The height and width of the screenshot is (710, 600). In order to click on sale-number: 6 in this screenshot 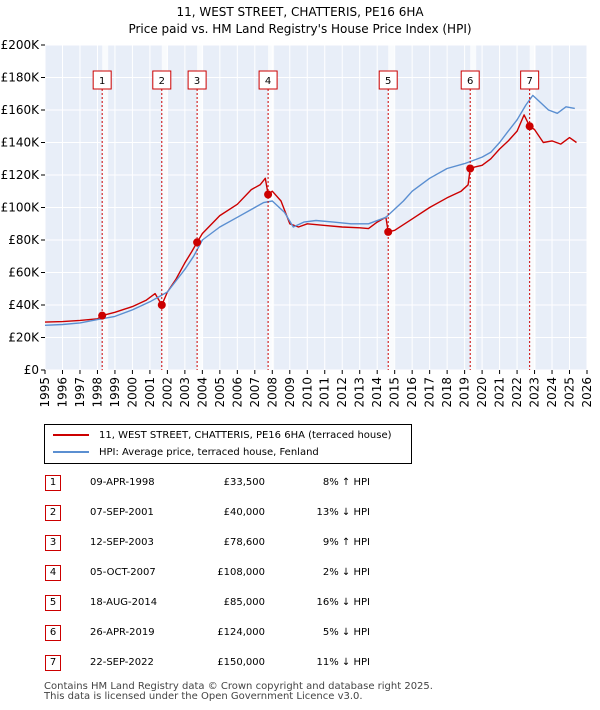, I will do `click(53, 633)`.